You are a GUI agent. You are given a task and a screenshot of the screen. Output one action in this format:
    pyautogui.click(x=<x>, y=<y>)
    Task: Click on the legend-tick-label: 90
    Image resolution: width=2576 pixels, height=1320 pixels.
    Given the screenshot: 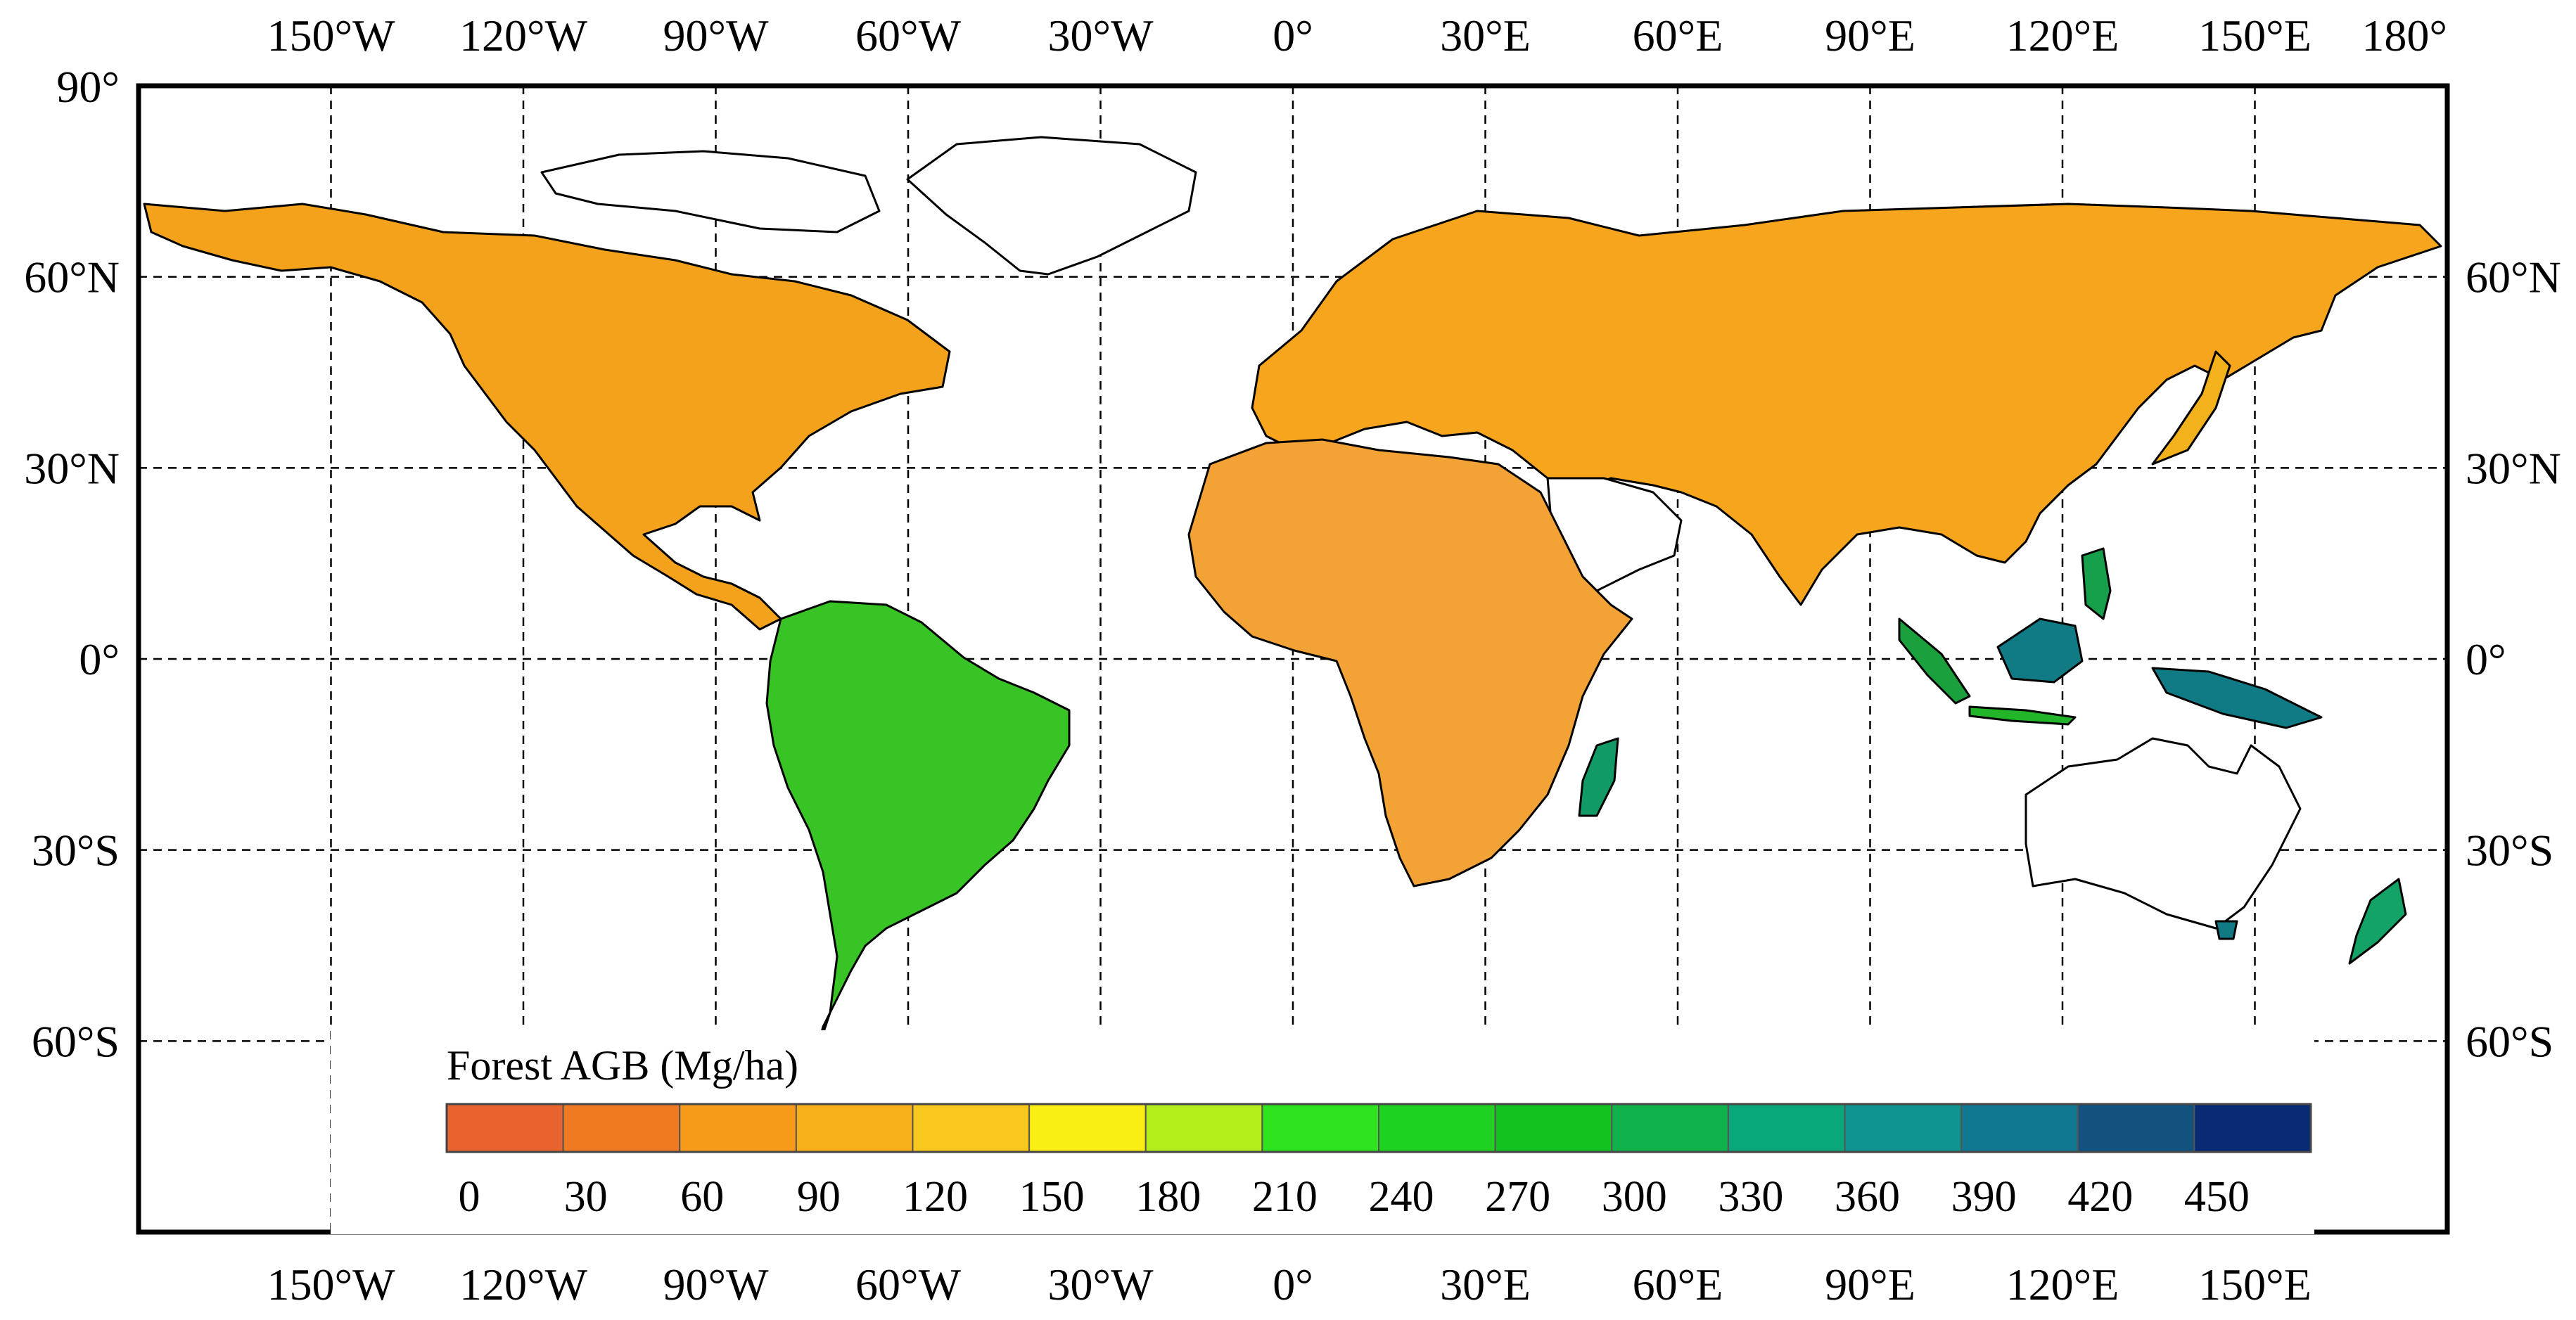 What is the action you would take?
    pyautogui.click(x=819, y=1197)
    